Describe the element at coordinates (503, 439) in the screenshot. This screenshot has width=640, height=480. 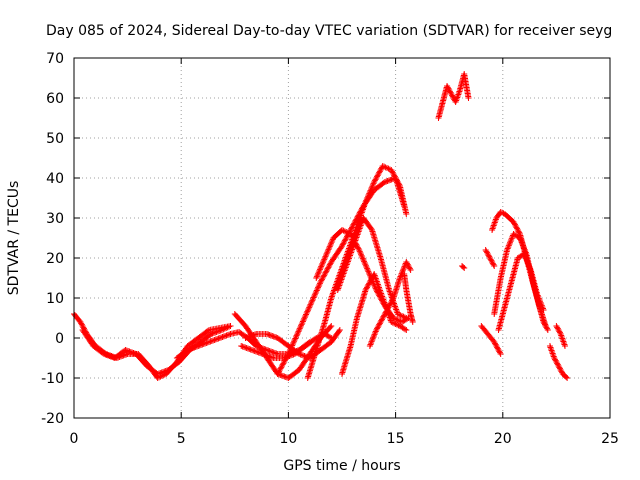
I see `x-tick-label: 20` at that location.